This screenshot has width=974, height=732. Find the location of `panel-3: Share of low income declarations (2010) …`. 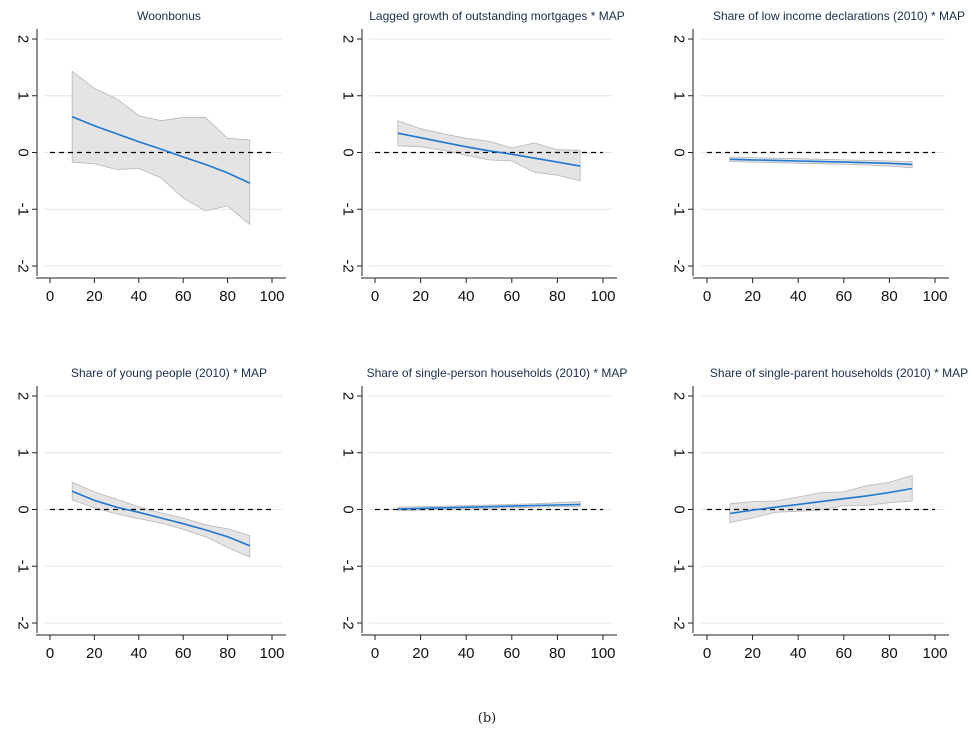

panel-3: Share of low income declarations (2010) … is located at coordinates (818, 157).